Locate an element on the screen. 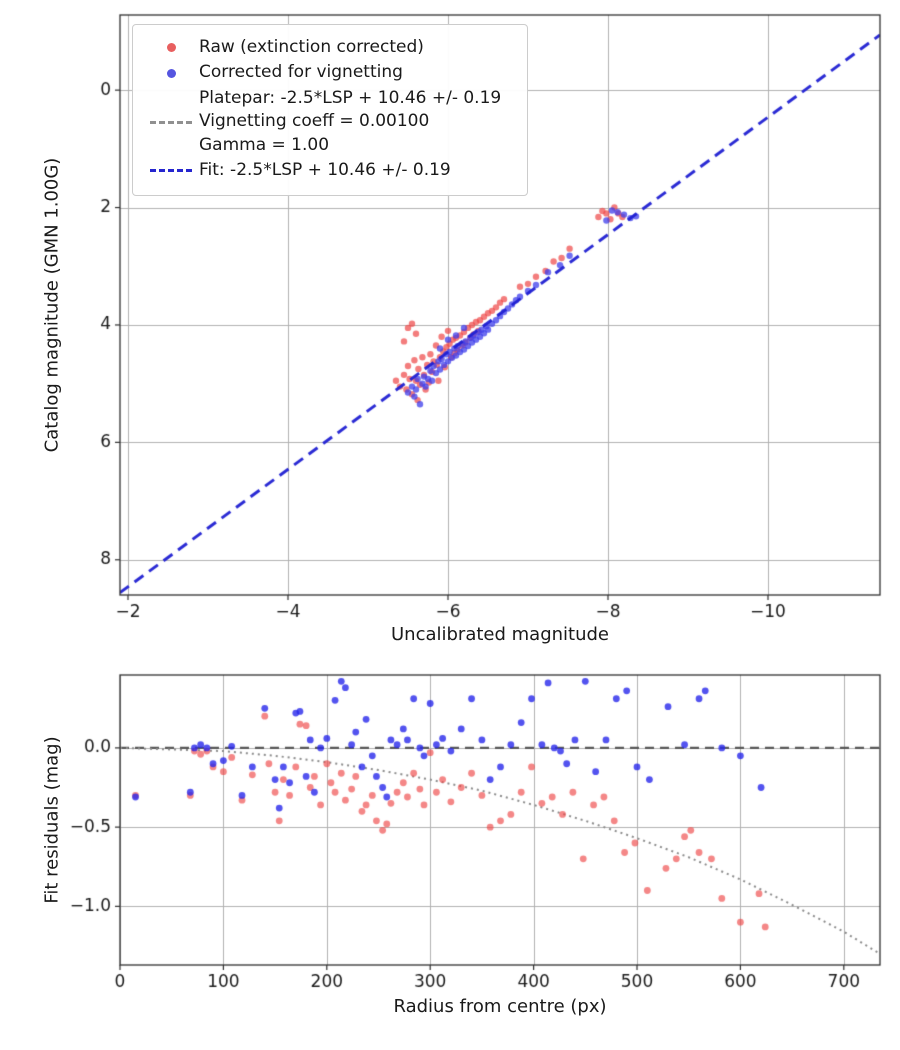  corrected-dot-icon is located at coordinates (171, 73).